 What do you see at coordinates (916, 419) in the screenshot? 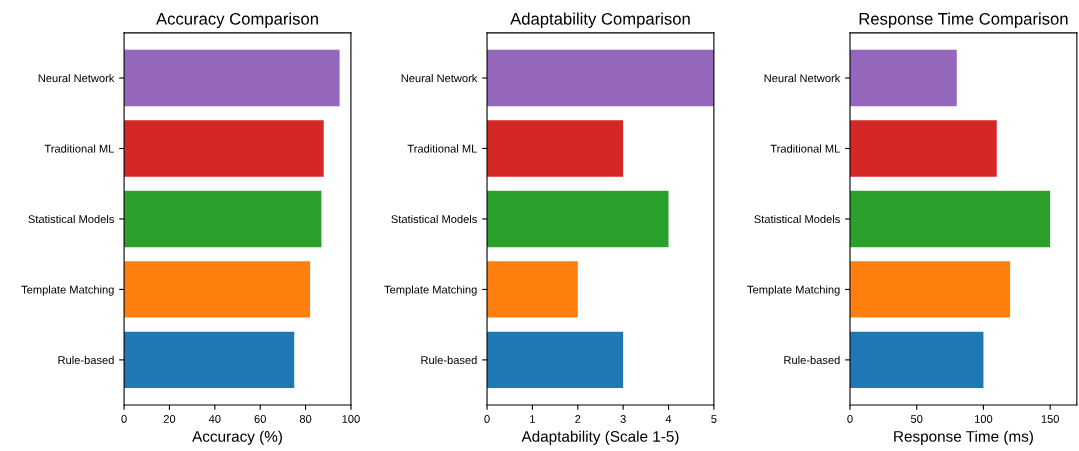
I see `x-tick-label: 50` at bounding box center [916, 419].